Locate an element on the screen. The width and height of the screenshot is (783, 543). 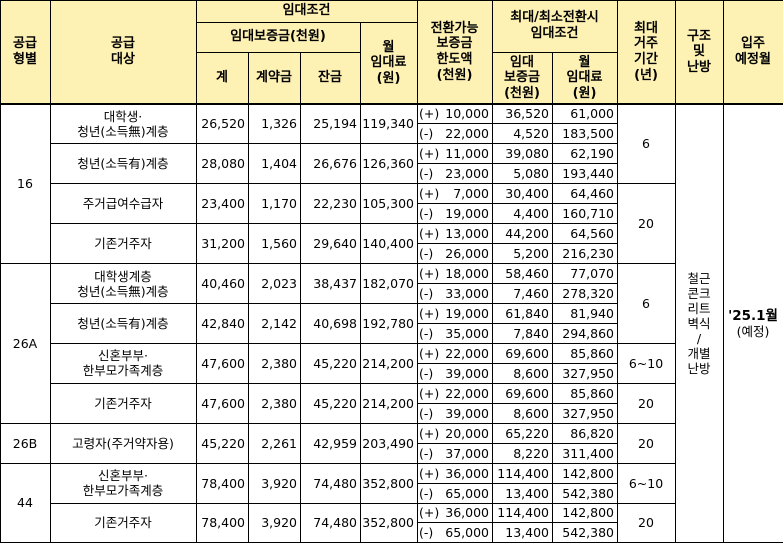
max-conv-deposit-cell: 69,600 is located at coordinates (527, 353).